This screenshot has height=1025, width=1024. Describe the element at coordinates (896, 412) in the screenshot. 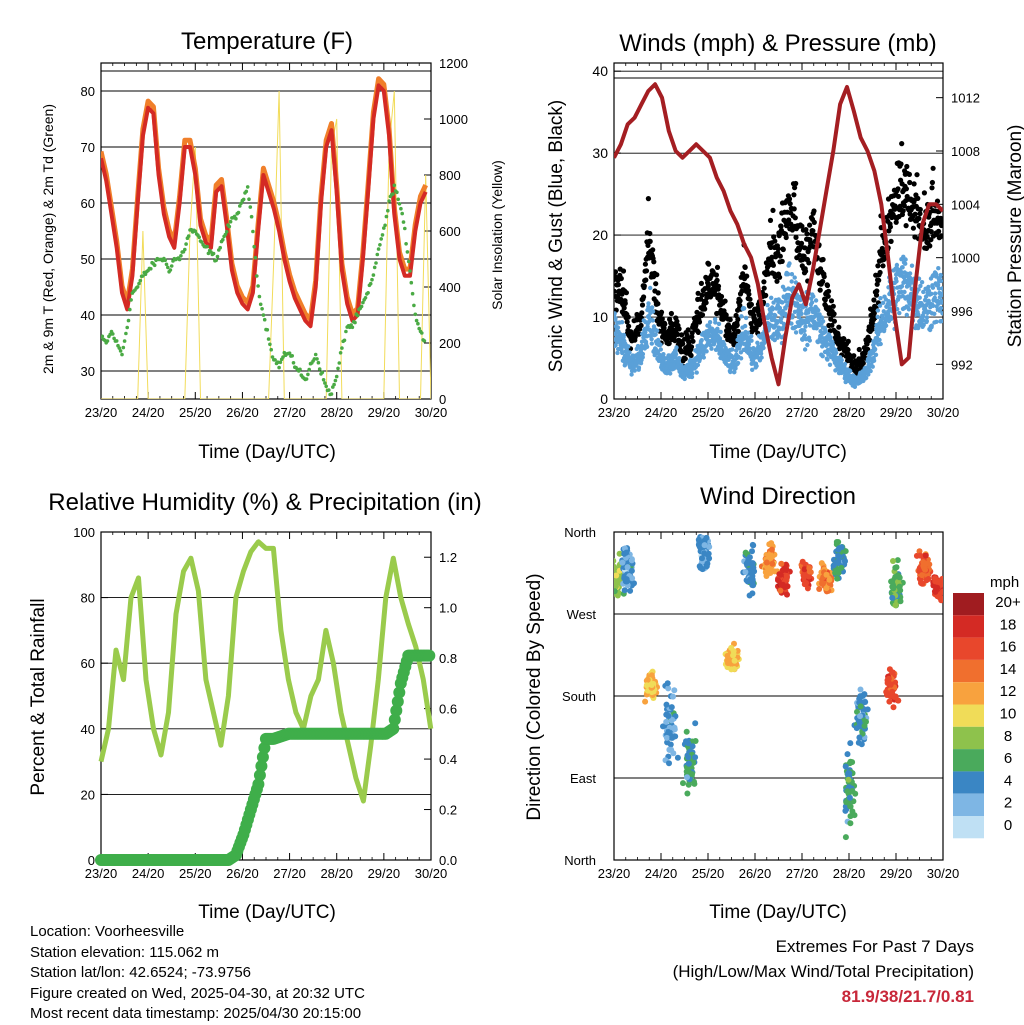

I see `x-tick-label: 29/20` at that location.